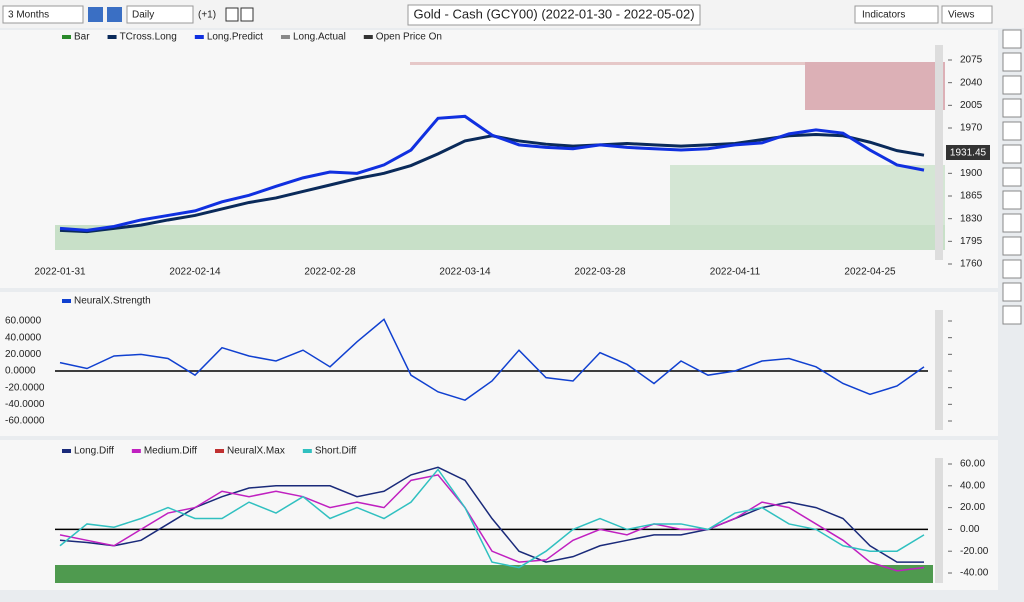 This screenshot has height=602, width=1024. I want to click on y-tick-label: 0.00, so click(970, 529).